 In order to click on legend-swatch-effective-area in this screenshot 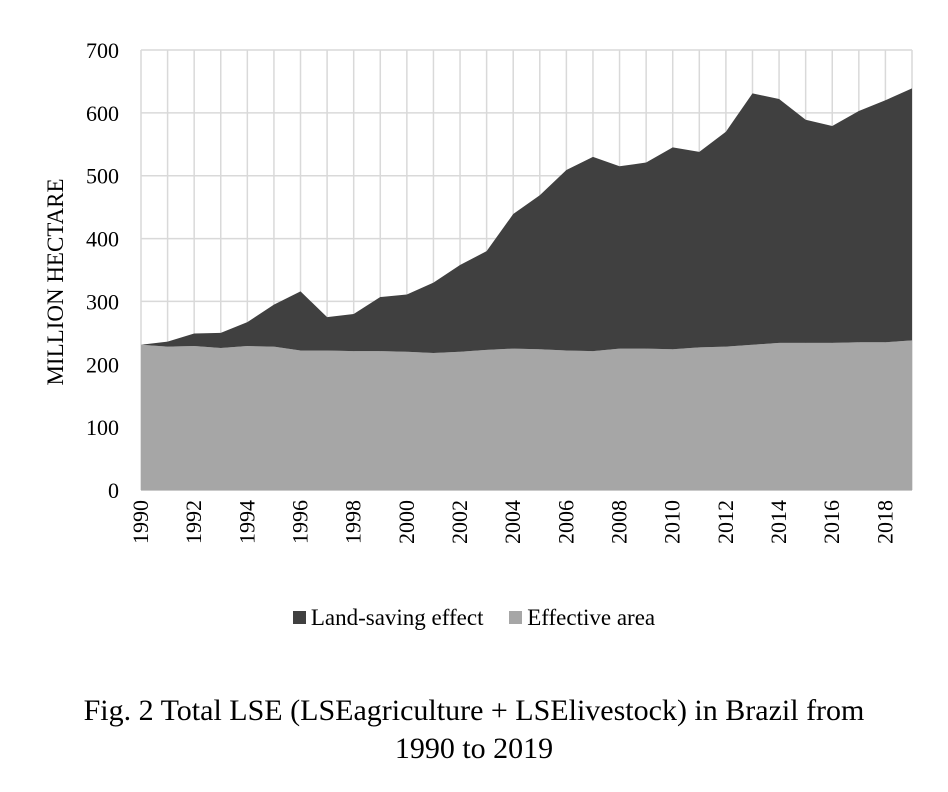, I will do `click(516, 617)`.